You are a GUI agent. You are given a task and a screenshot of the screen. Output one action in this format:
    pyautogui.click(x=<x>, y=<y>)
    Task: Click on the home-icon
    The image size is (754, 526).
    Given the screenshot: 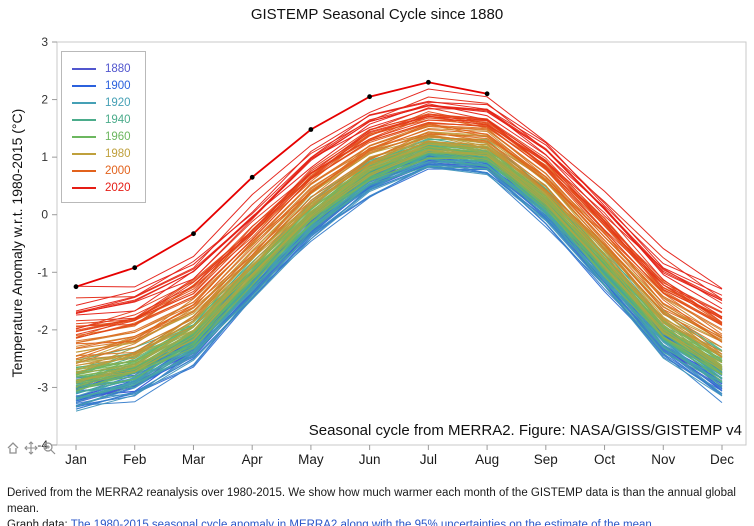 What is the action you would take?
    pyautogui.click(x=13, y=448)
    